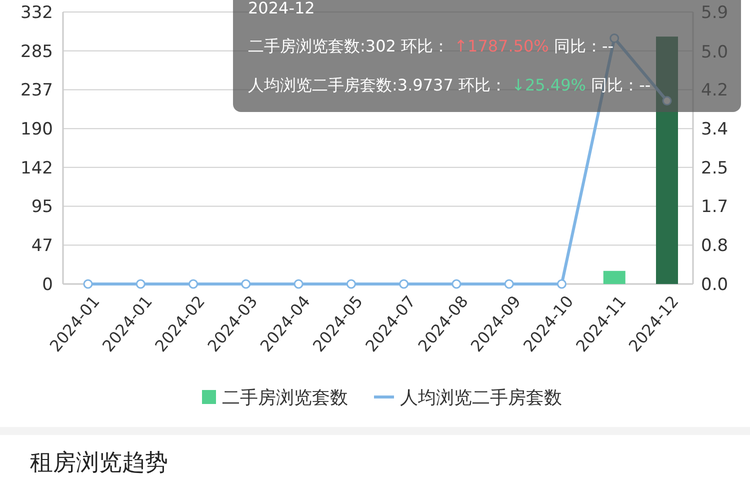 This screenshot has width=750, height=500. I want to click on y-tick-label: 95, so click(42, 207).